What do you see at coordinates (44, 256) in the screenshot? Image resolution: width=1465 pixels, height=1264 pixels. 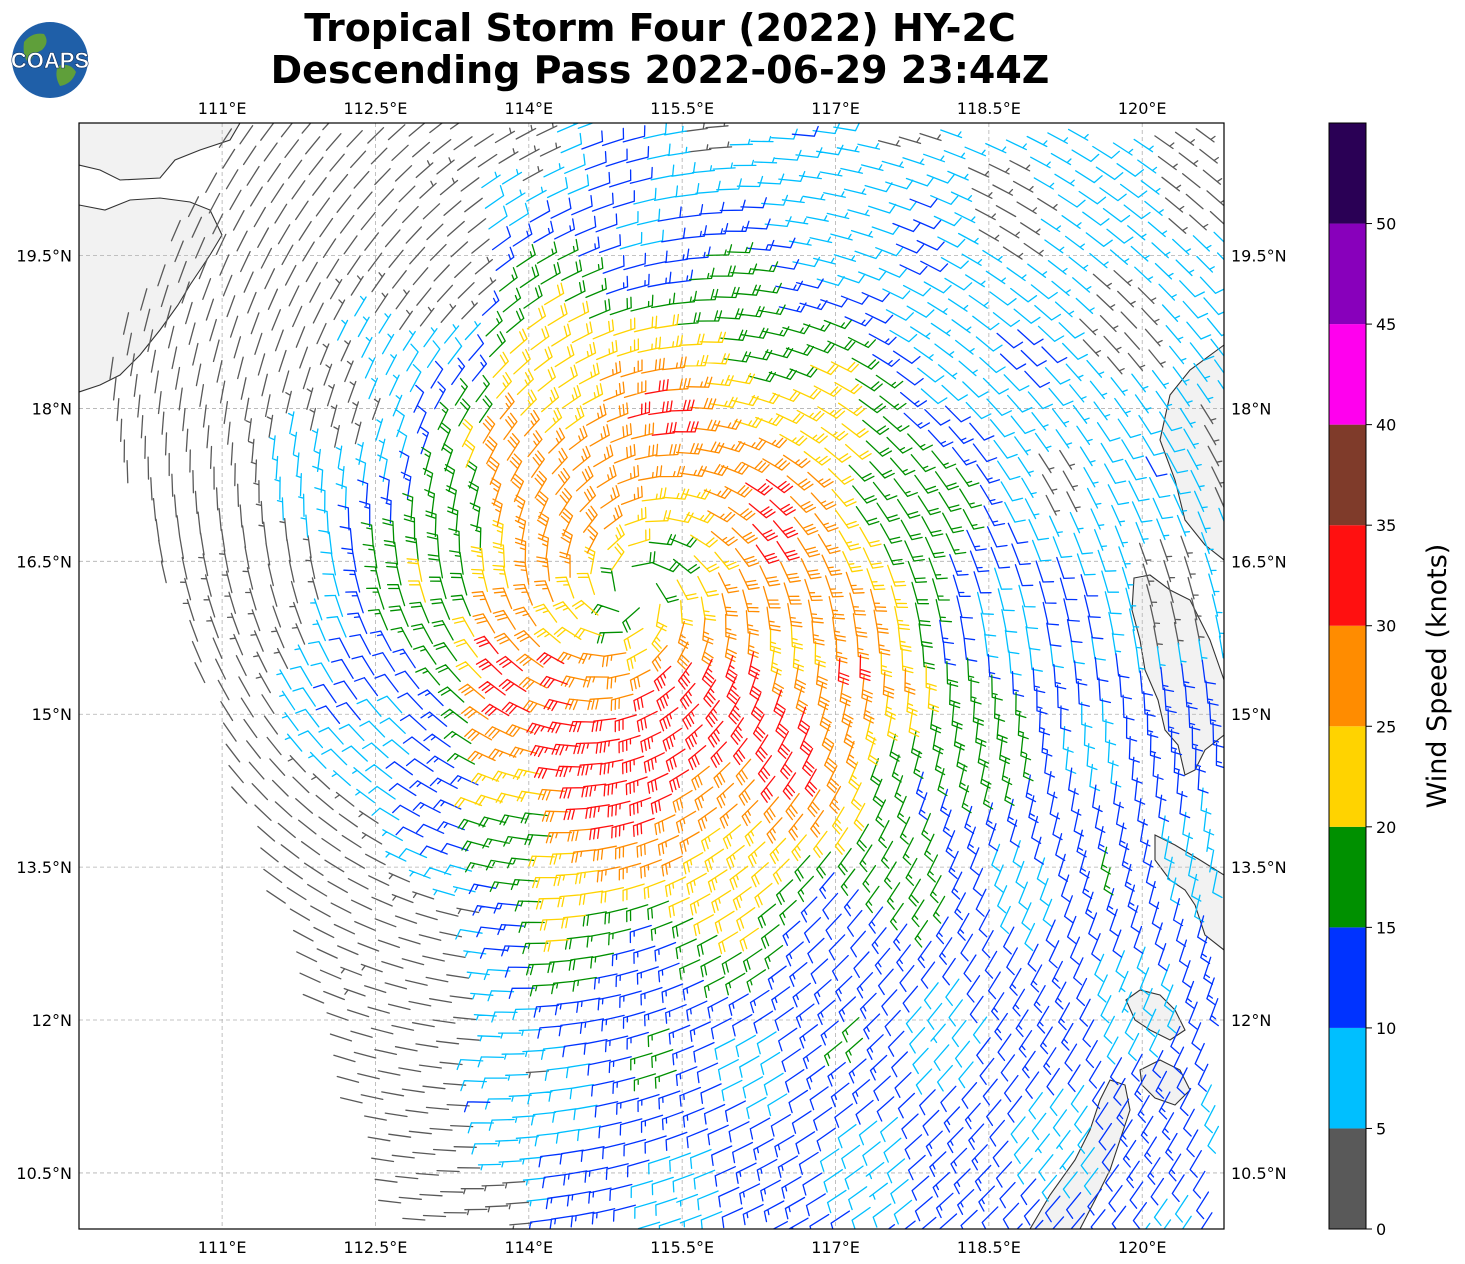 I see `tick-label-lat-left: 19.5°N` at bounding box center [44, 256].